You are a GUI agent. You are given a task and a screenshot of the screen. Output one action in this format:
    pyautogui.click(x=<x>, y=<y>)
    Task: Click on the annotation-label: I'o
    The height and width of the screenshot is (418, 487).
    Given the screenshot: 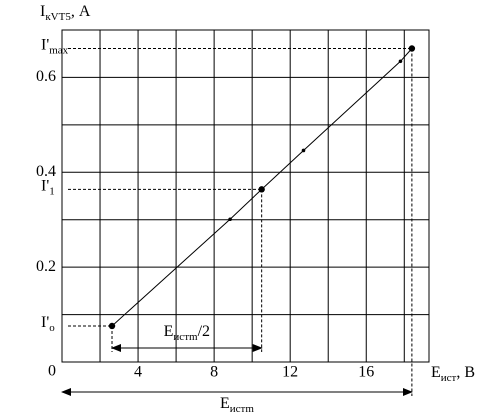 What is the action you would take?
    pyautogui.click(x=48, y=324)
    